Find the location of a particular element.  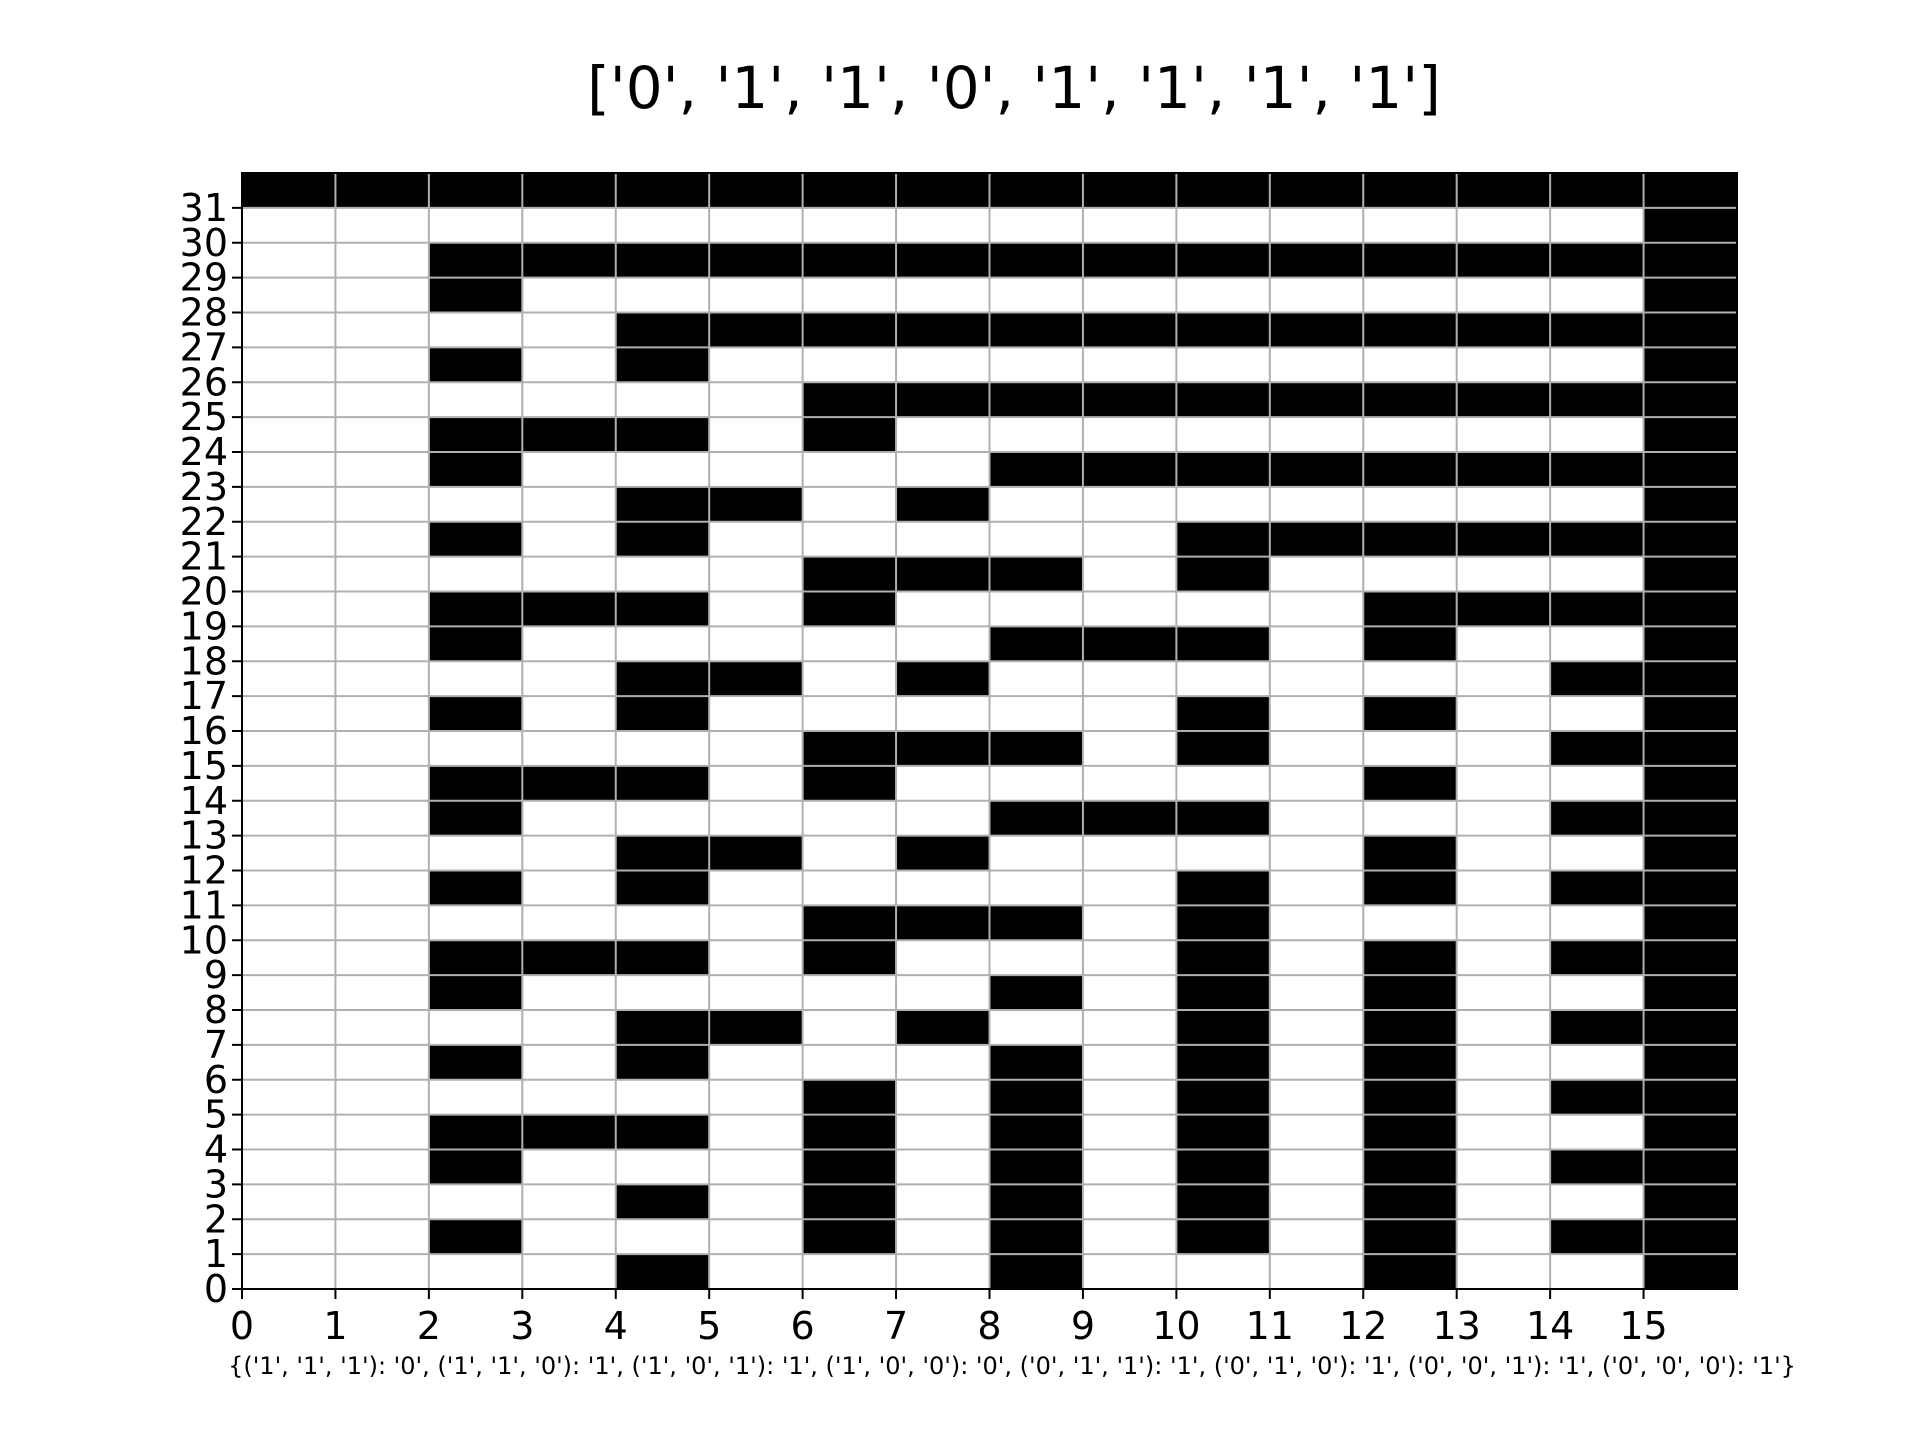

y-tick-label: 1 is located at coordinates (216, 1254).